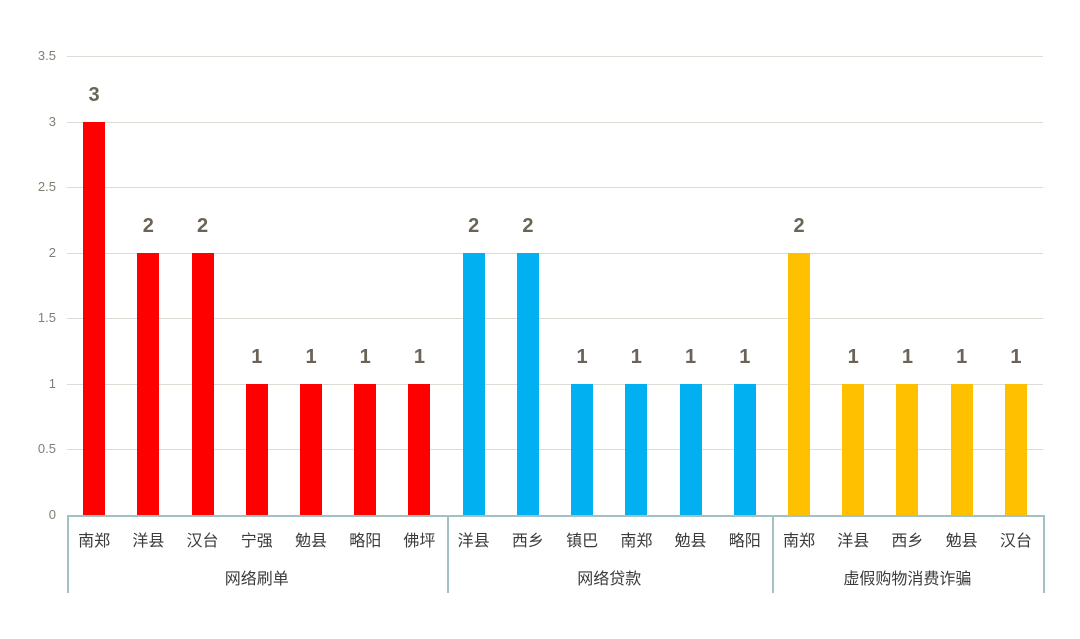 The image size is (1080, 639). What do you see at coordinates (556, 516) in the screenshot?
I see `x-axis-line` at bounding box center [556, 516].